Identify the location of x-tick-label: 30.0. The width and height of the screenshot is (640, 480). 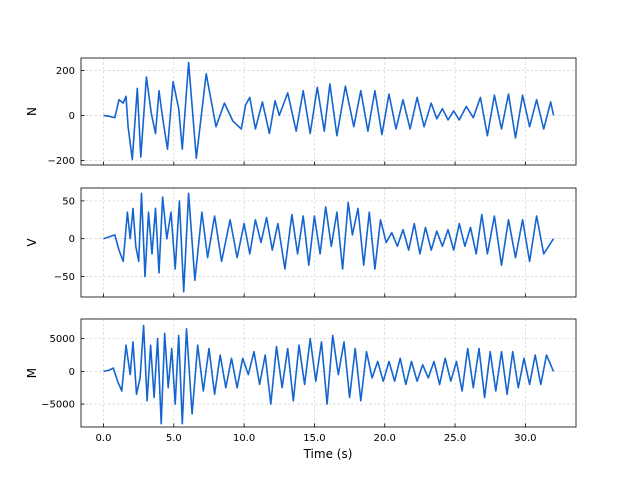
(525, 438).